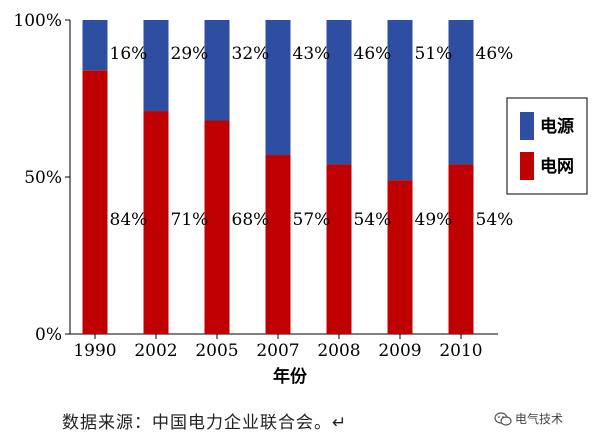 The image size is (604, 444). Describe the element at coordinates (155, 351) in the screenshot. I see `x-tick-label: 2002` at that location.